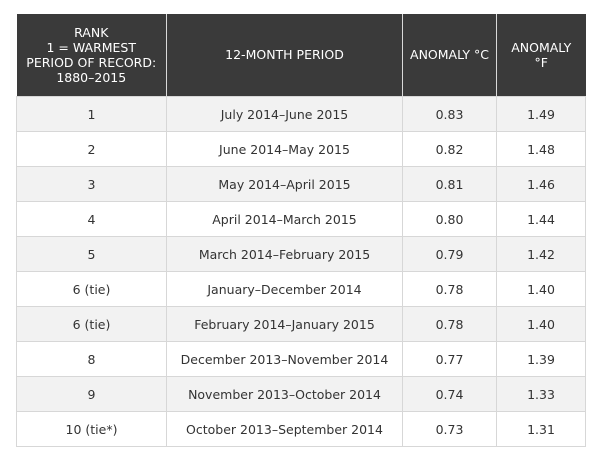 The width and height of the screenshot is (600, 456). What do you see at coordinates (449, 394) in the screenshot?
I see `cell-anomaly-c: 0.74` at bounding box center [449, 394].